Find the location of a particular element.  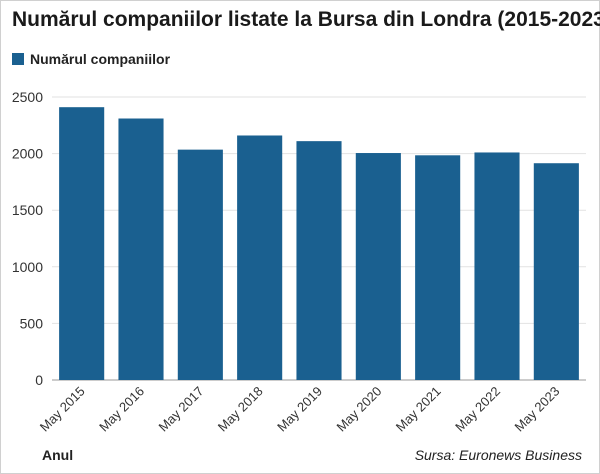

x-tick-label: May 2019 is located at coordinates (299, 409).